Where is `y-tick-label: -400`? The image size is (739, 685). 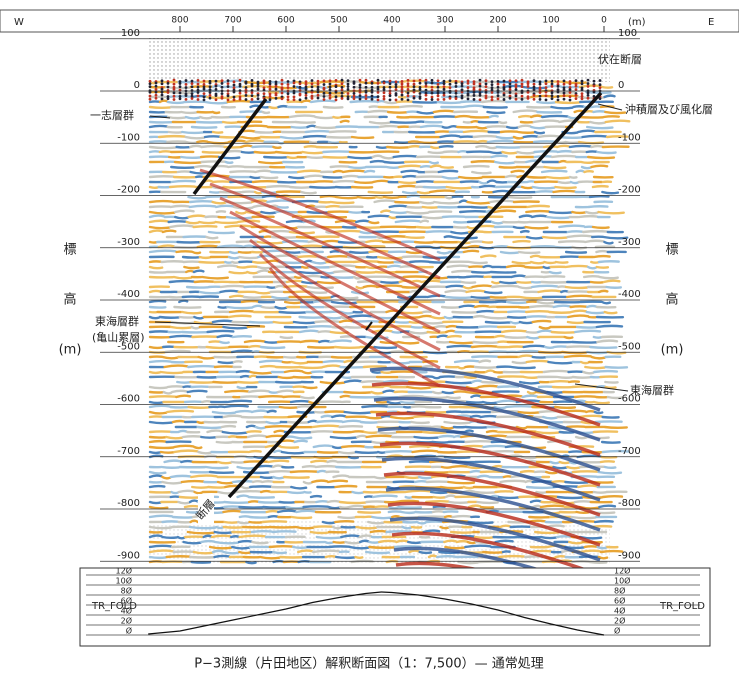
y-tick-label: -400 is located at coordinates (629, 294).